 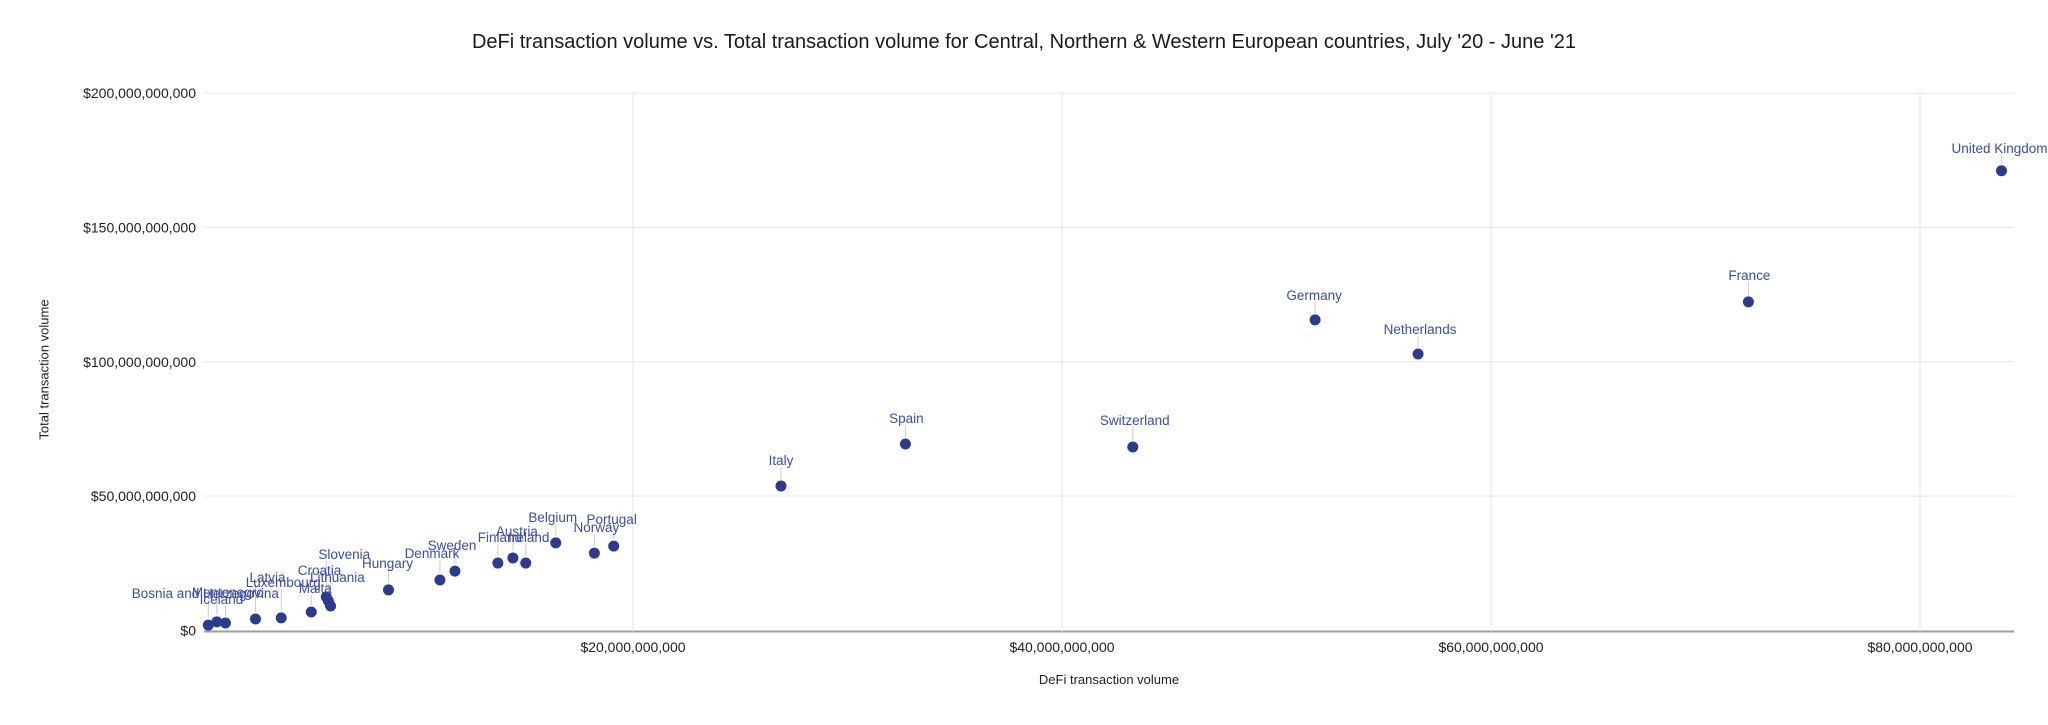 What do you see at coordinates (597, 527) in the screenshot?
I see `point-label: Norway` at bounding box center [597, 527].